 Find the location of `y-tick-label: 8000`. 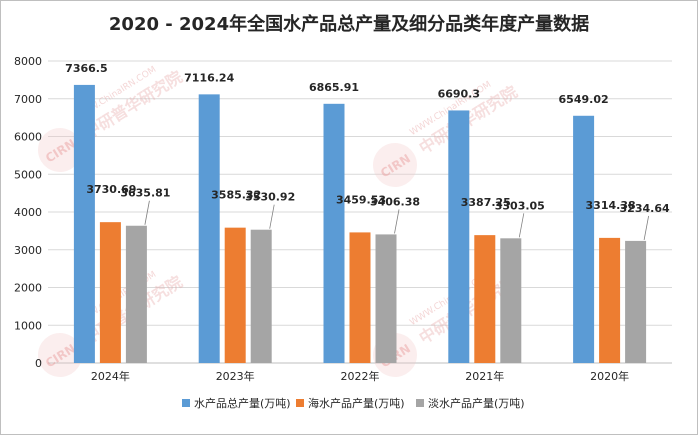

y-tick-label: 8000 is located at coordinates (28, 61).